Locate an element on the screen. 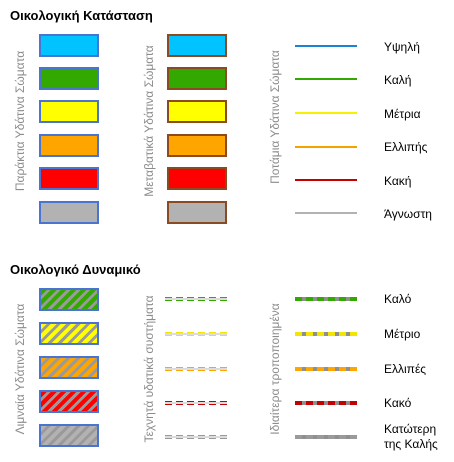  status-label-bad: Κακή is located at coordinates (398, 181).